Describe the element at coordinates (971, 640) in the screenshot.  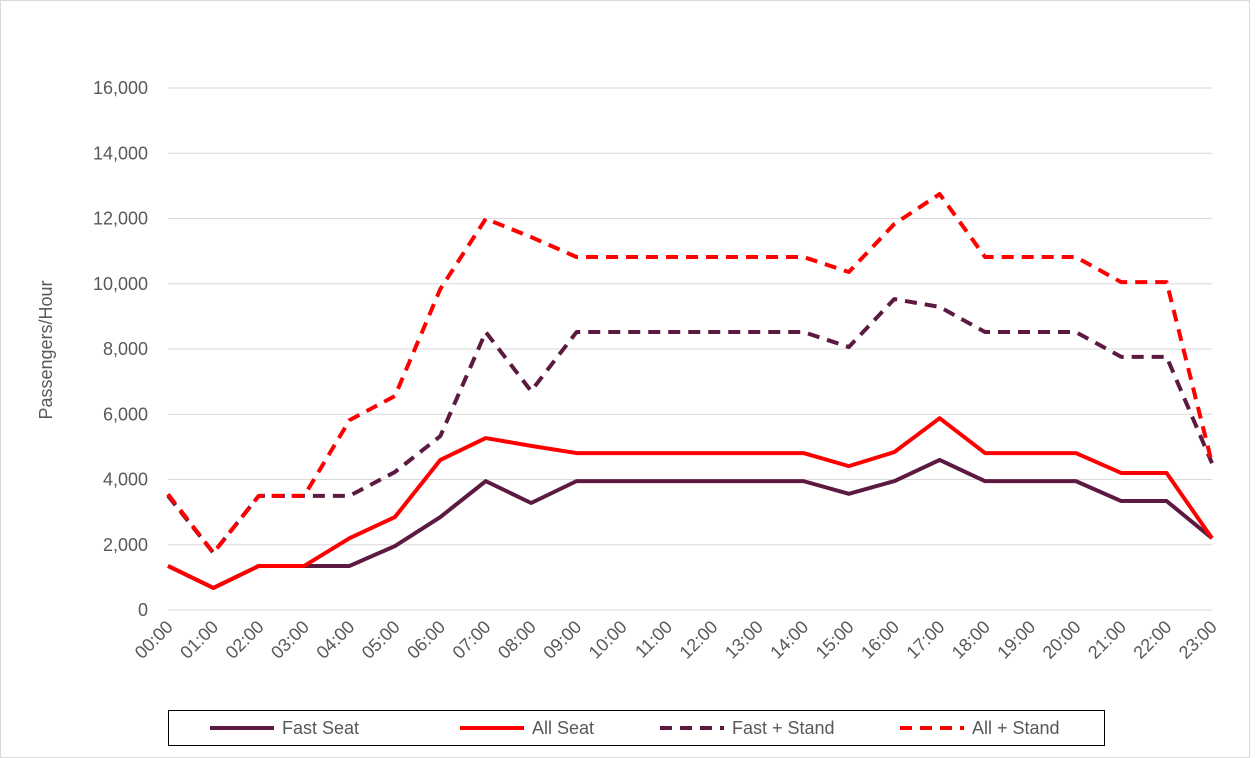
I see `x-tick-label: 18:00` at that location.